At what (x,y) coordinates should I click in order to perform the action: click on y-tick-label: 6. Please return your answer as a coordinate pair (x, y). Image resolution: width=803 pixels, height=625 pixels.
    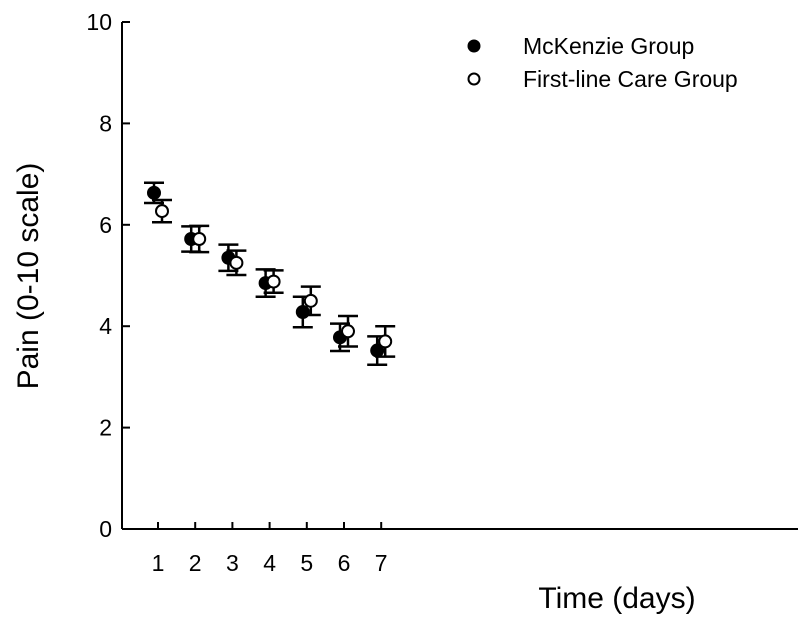
    Looking at the image, I should click on (105, 225).